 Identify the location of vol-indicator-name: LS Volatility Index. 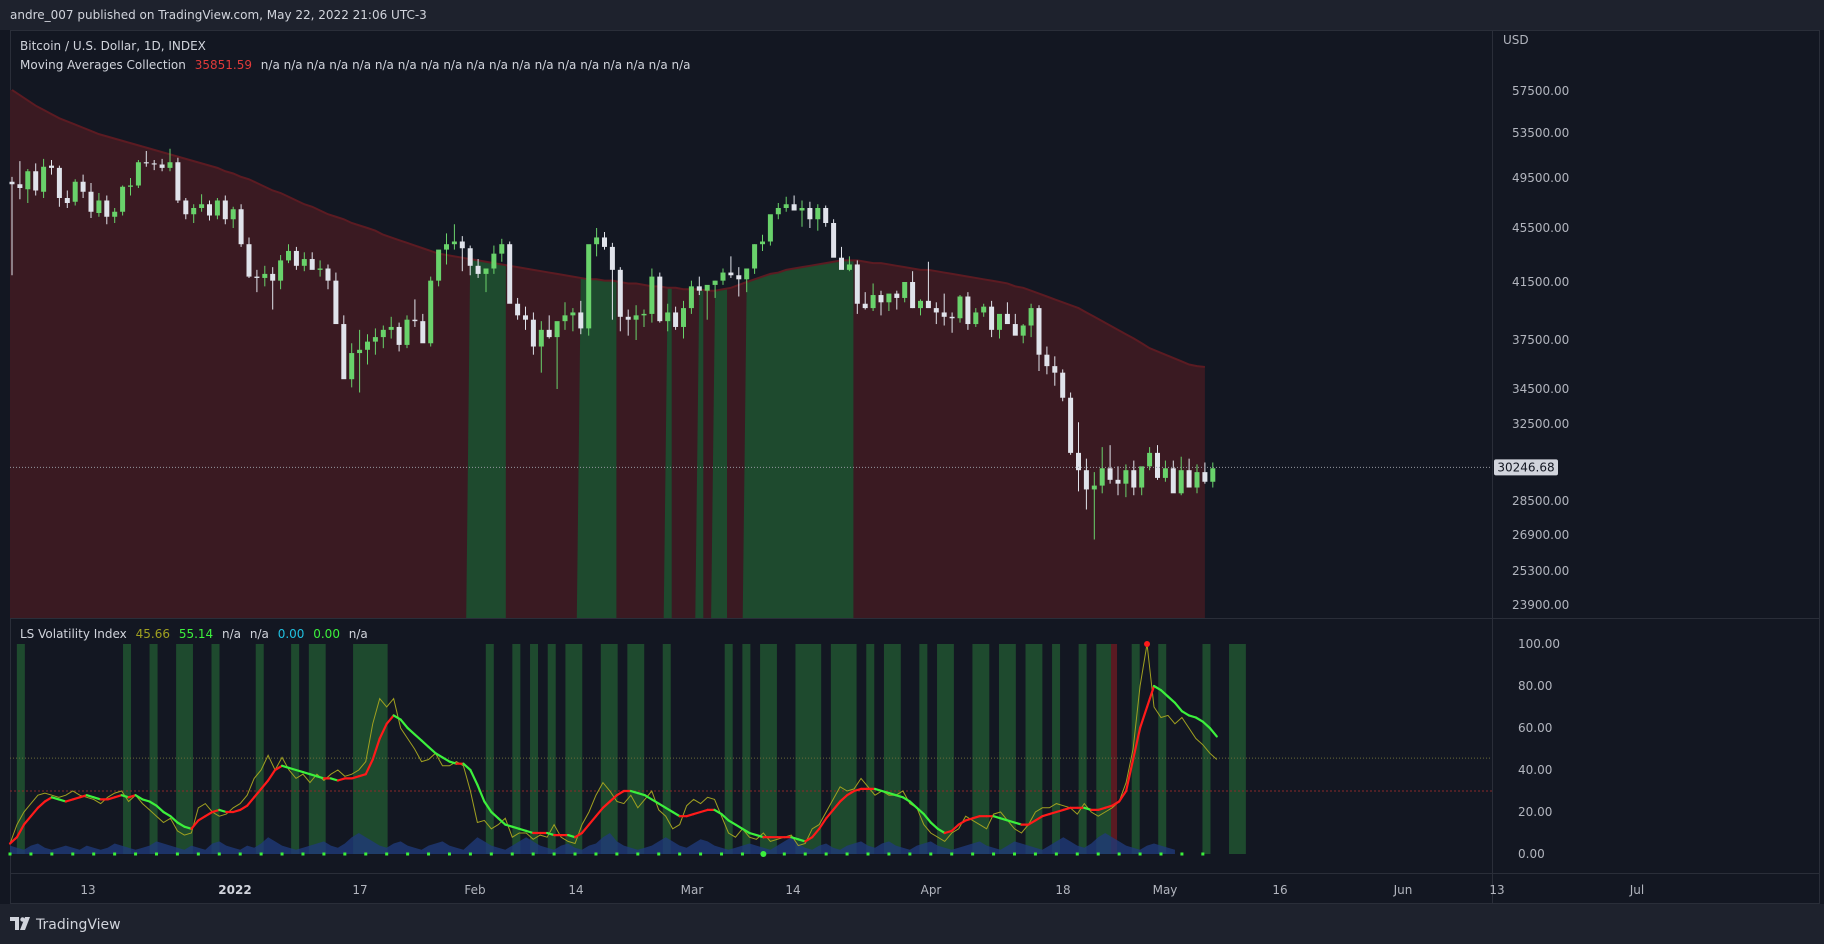
(73, 634).